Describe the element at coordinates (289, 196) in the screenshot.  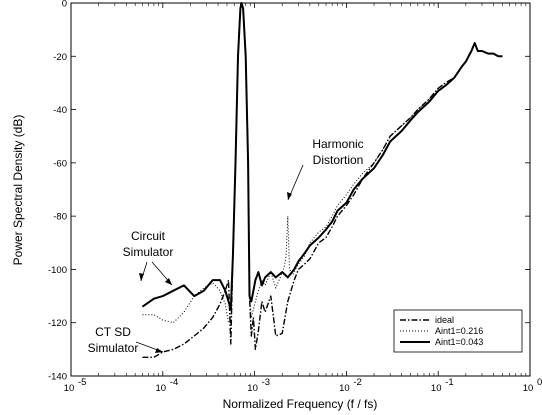
I see `annotation-harmonic-arrowhead` at that location.